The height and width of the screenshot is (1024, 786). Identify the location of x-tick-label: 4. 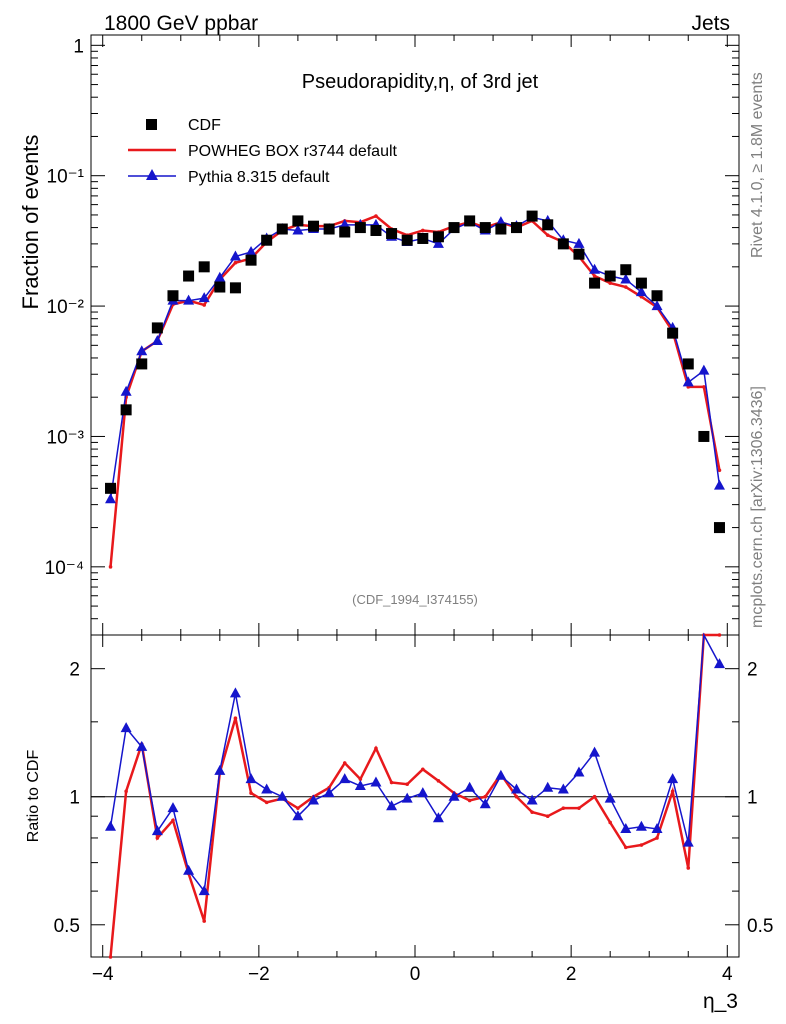
(727, 974).